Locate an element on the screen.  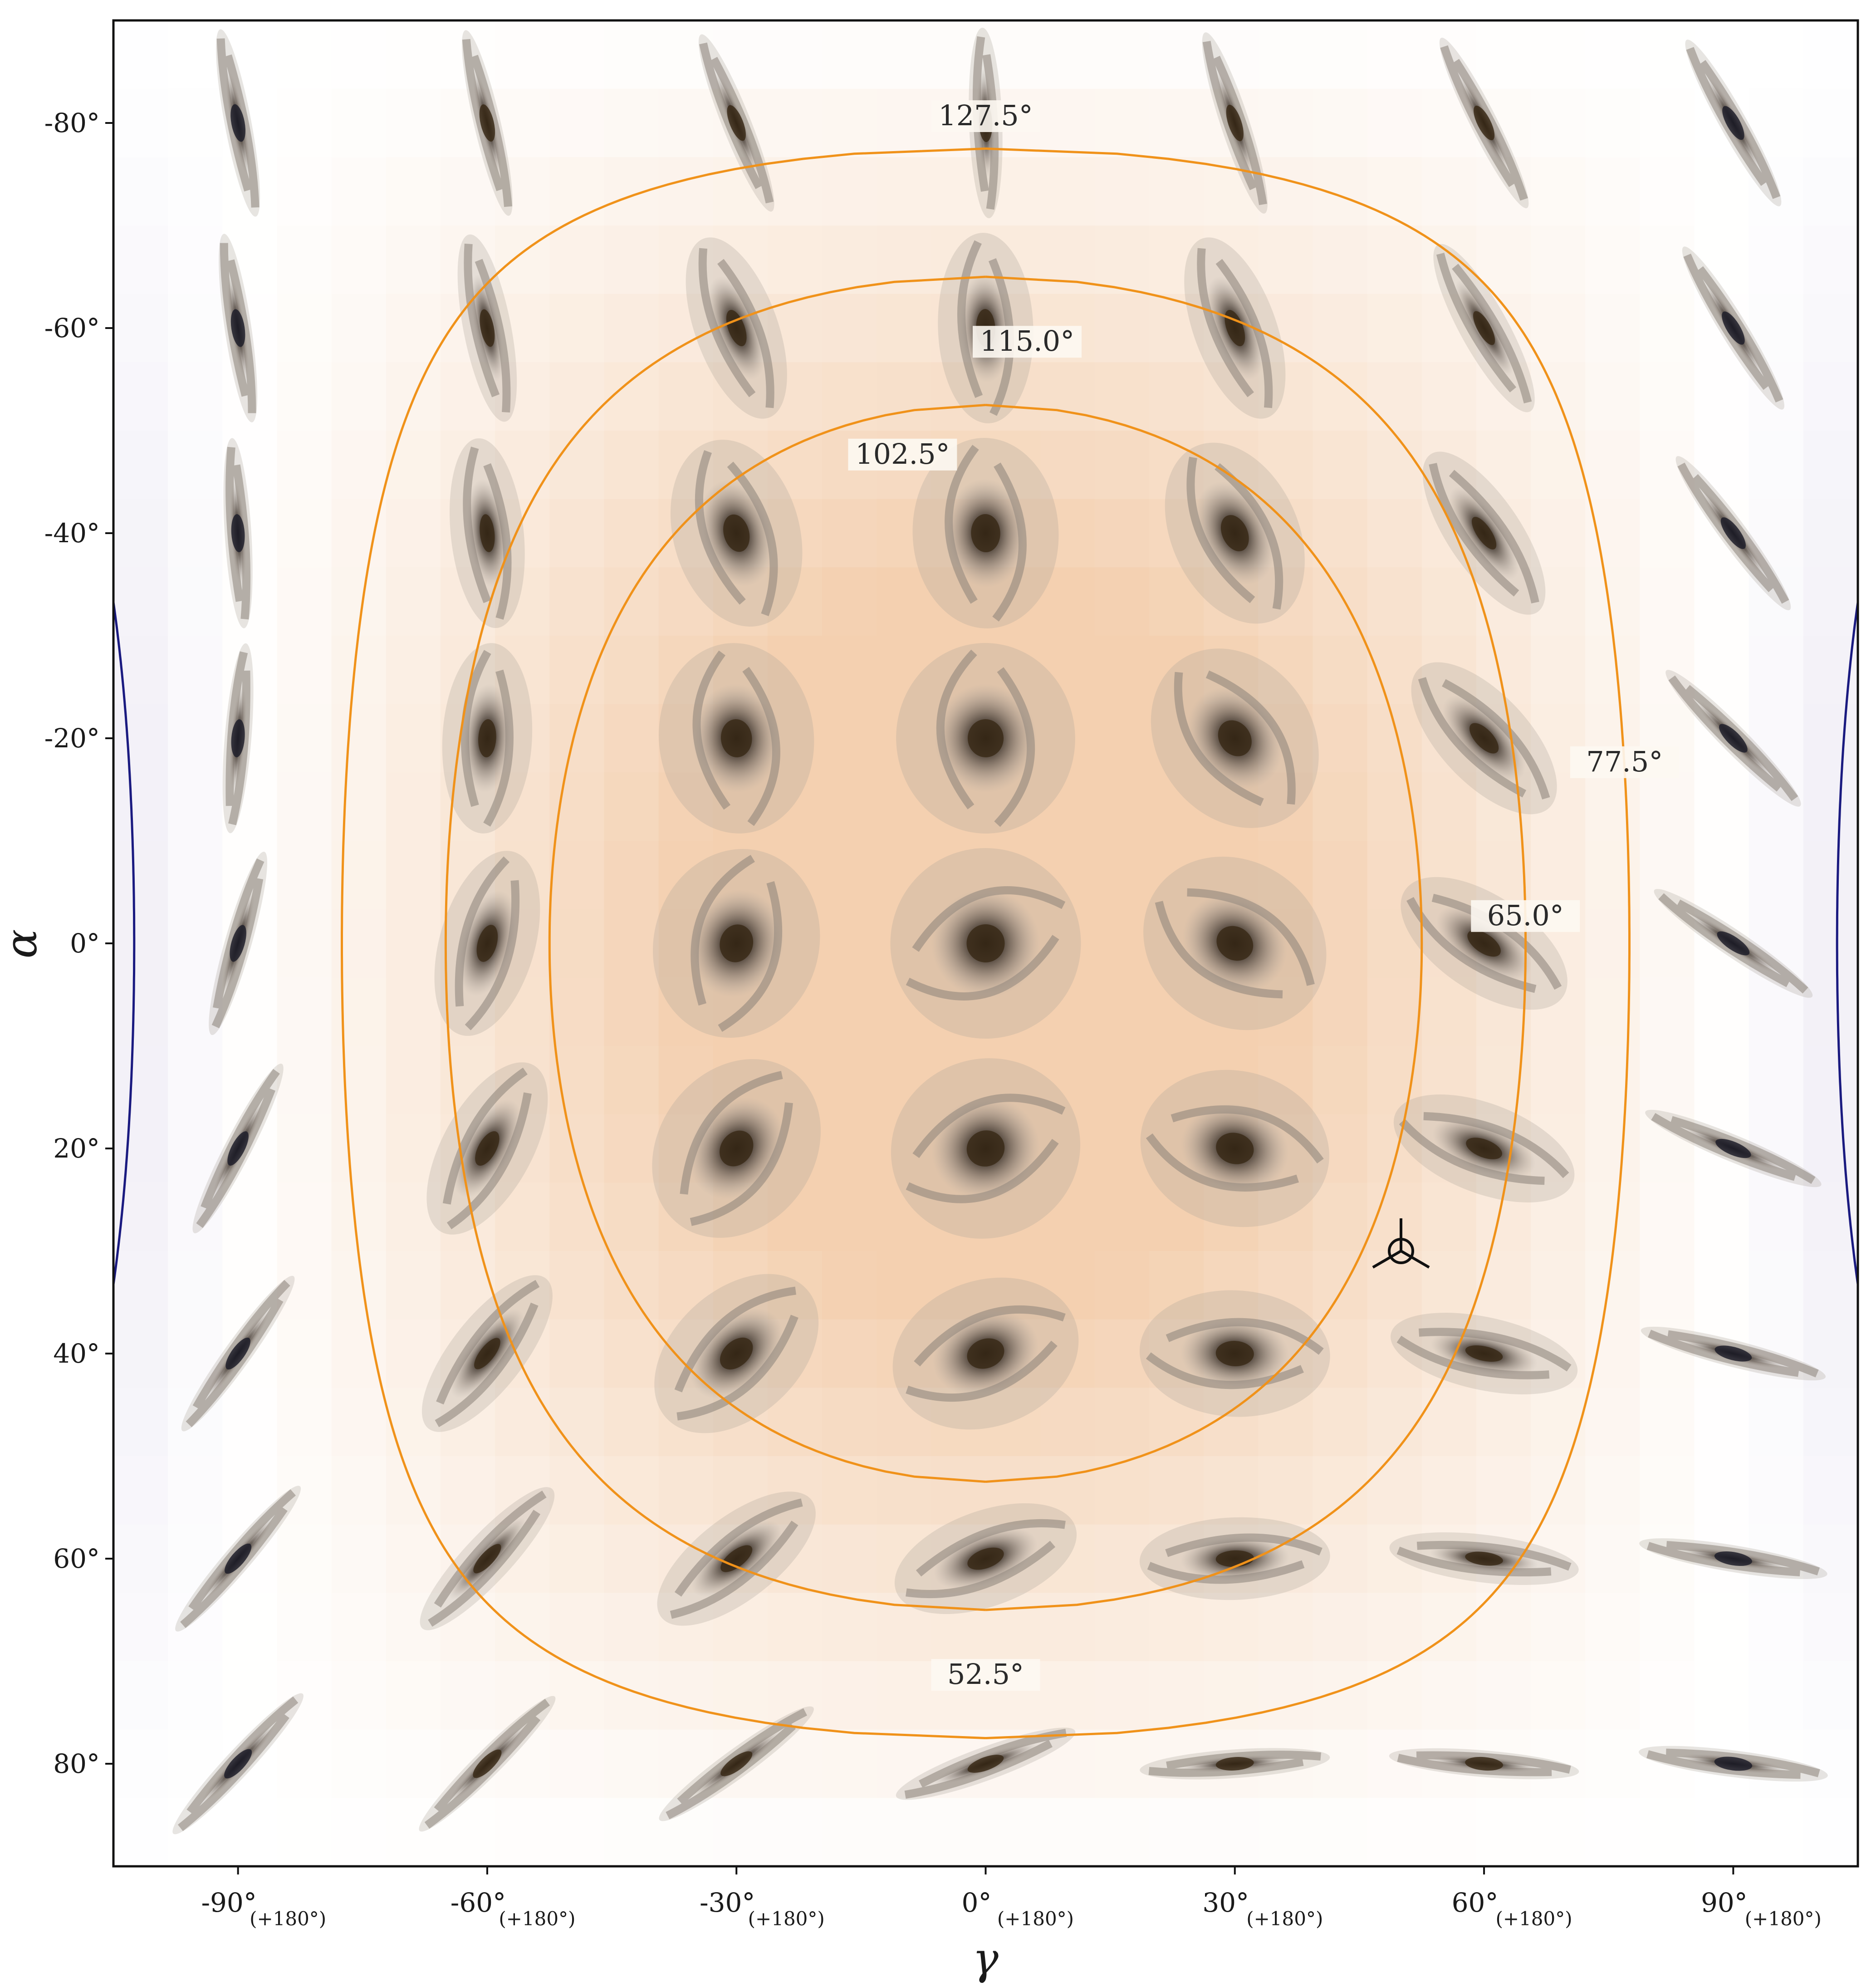
contour-label-bg is located at coordinates (1624, 762).